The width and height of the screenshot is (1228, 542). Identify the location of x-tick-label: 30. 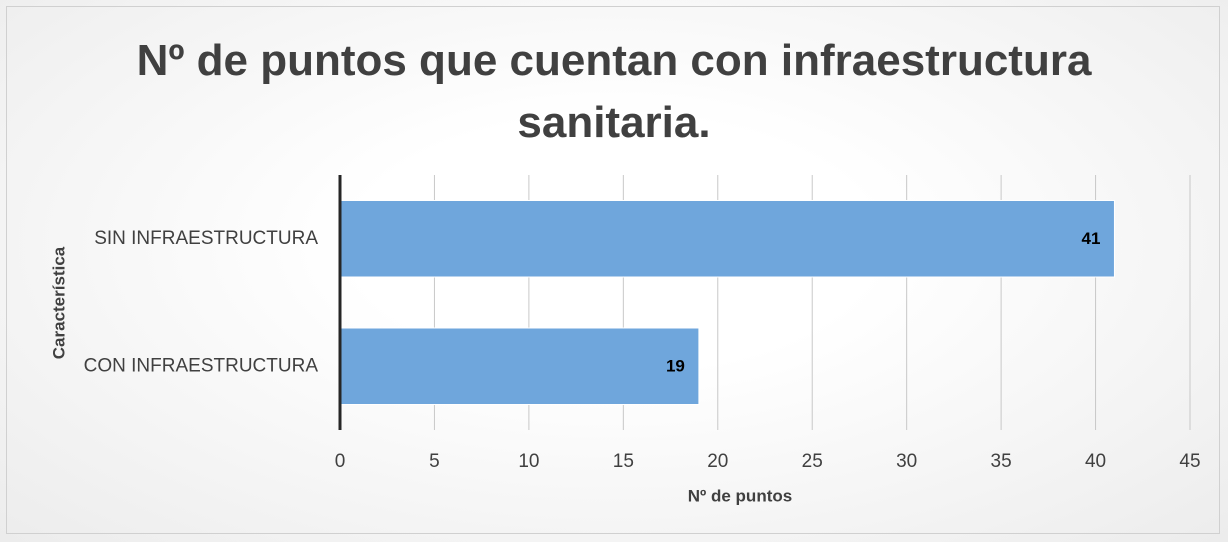
(906, 461).